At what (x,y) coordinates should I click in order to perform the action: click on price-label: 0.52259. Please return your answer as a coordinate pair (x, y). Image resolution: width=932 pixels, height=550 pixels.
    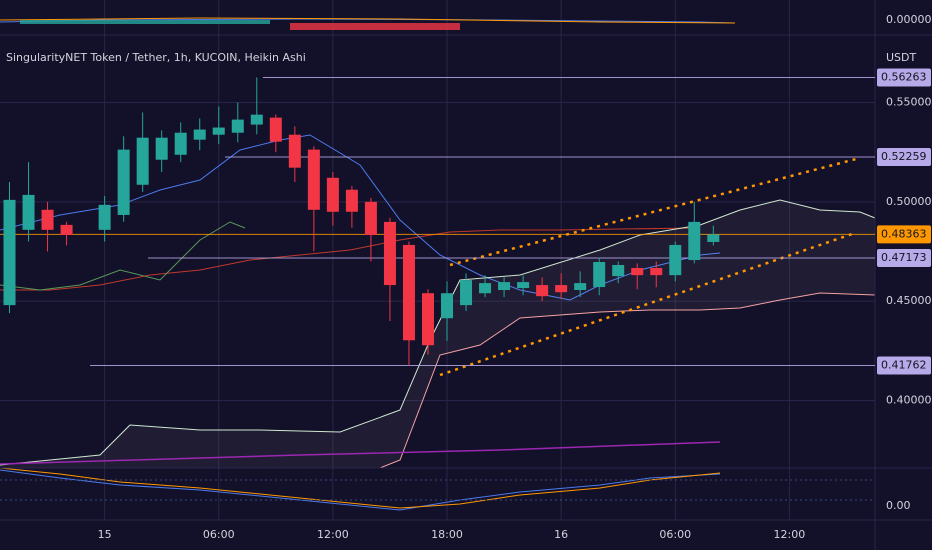
    Looking at the image, I should click on (904, 156).